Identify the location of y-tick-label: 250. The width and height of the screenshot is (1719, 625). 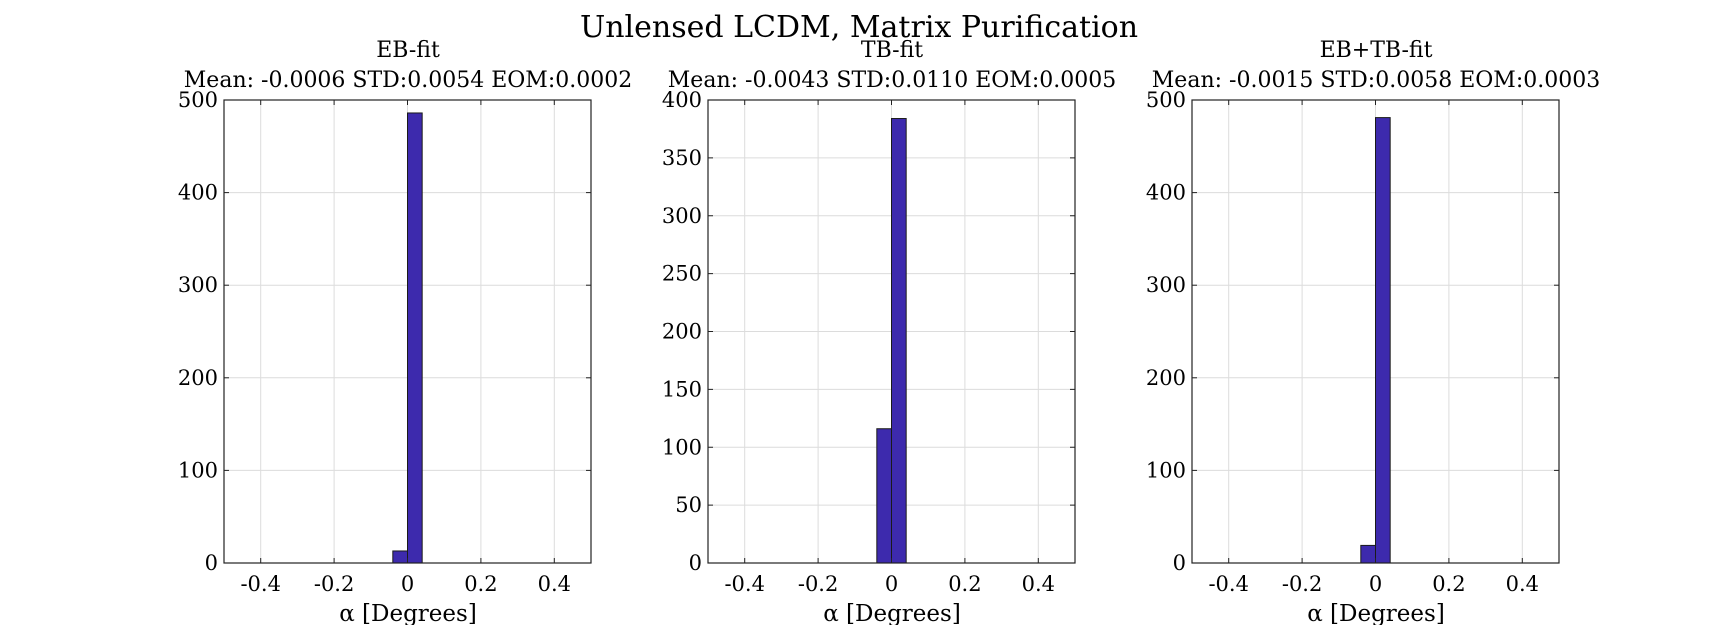
(682, 274).